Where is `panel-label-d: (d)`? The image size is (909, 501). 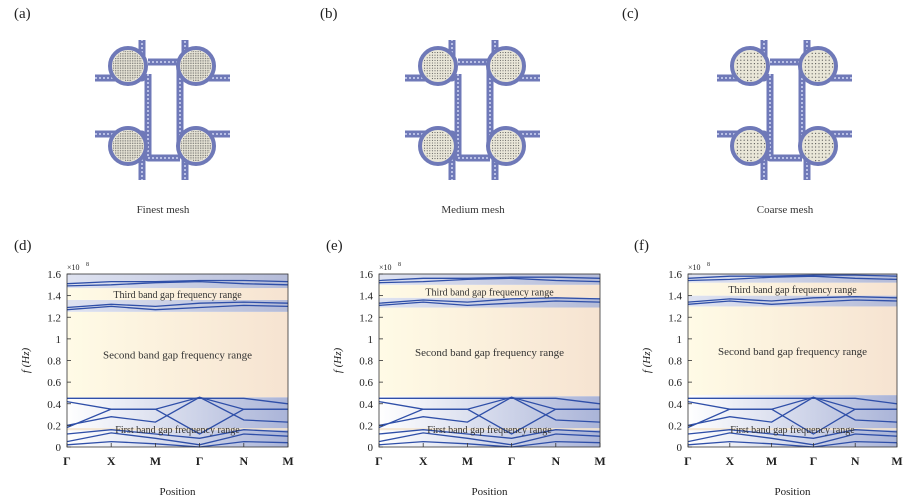 panel-label-d: (d) is located at coordinates (23, 246).